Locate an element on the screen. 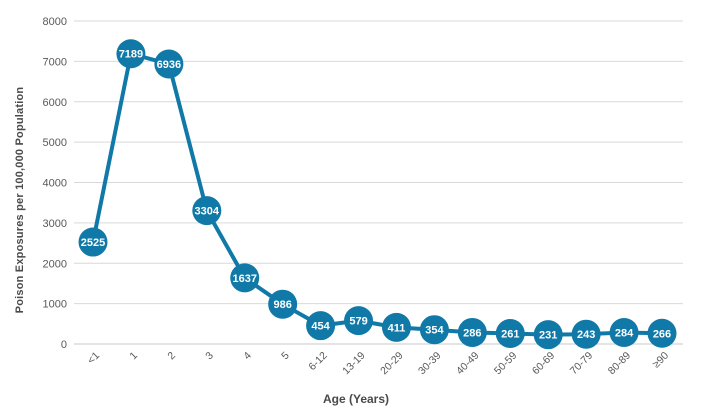 The width and height of the screenshot is (715, 418). x-axis-tick-label: 1 is located at coordinates (133, 356).